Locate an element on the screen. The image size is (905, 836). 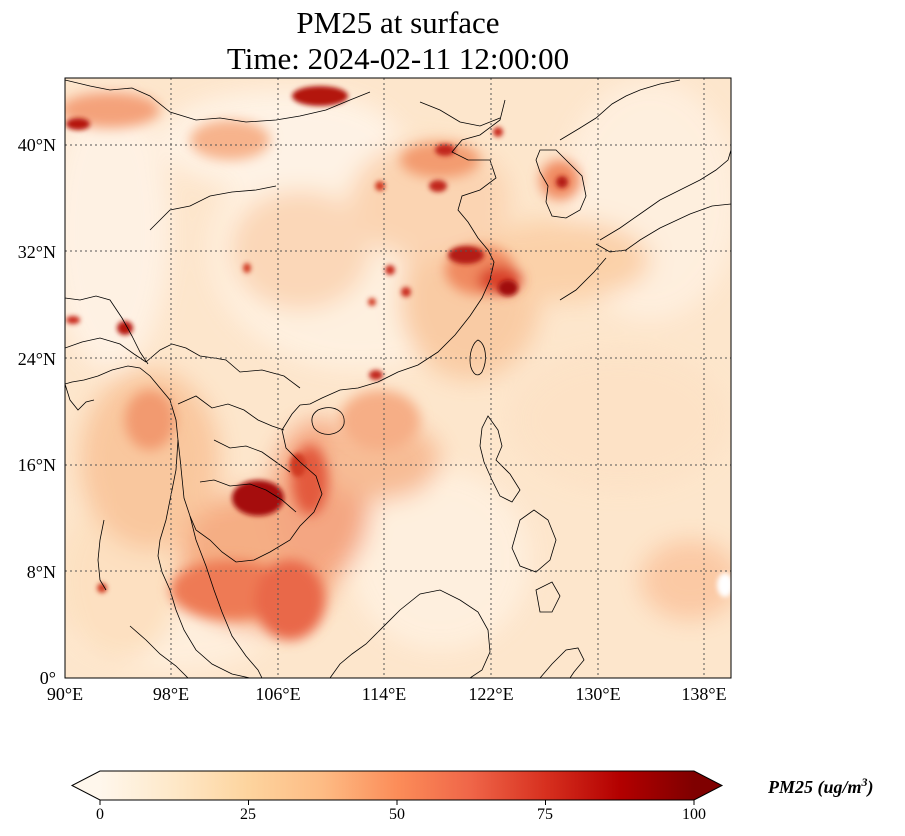
colorbar-label-main: PM25 (ug/m is located at coordinates (815, 787).